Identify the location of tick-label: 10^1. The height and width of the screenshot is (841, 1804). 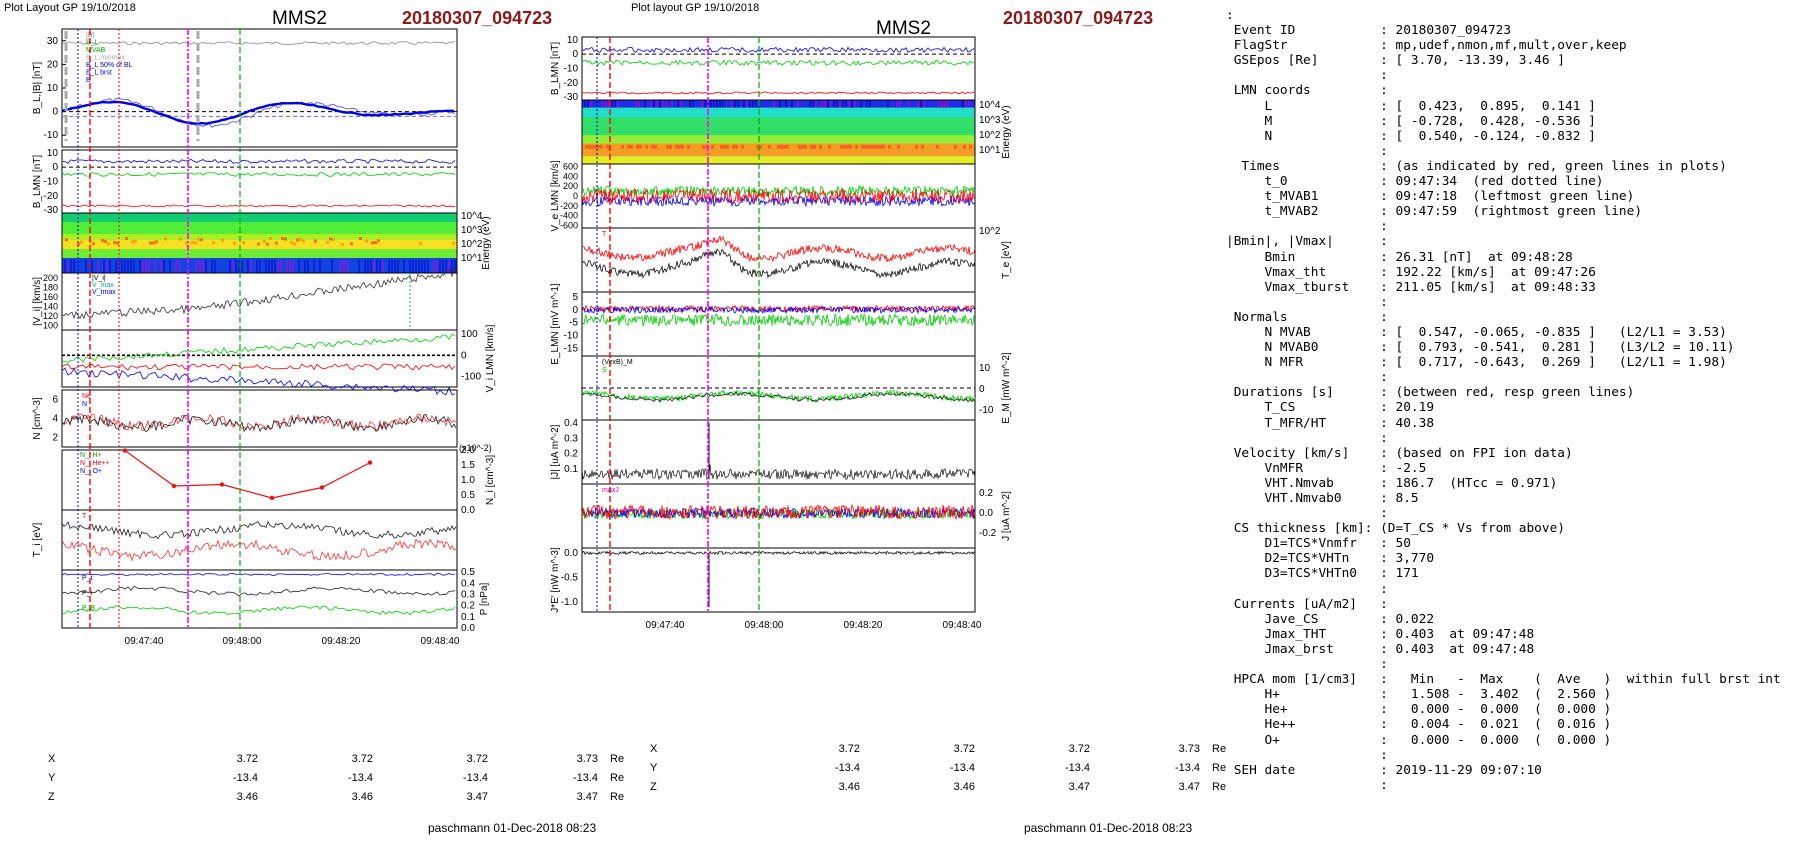
(990, 150).